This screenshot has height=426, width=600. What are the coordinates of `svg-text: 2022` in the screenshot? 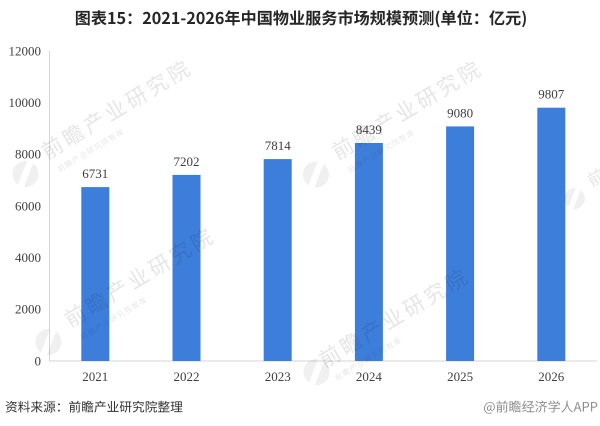 It's located at (187, 376).